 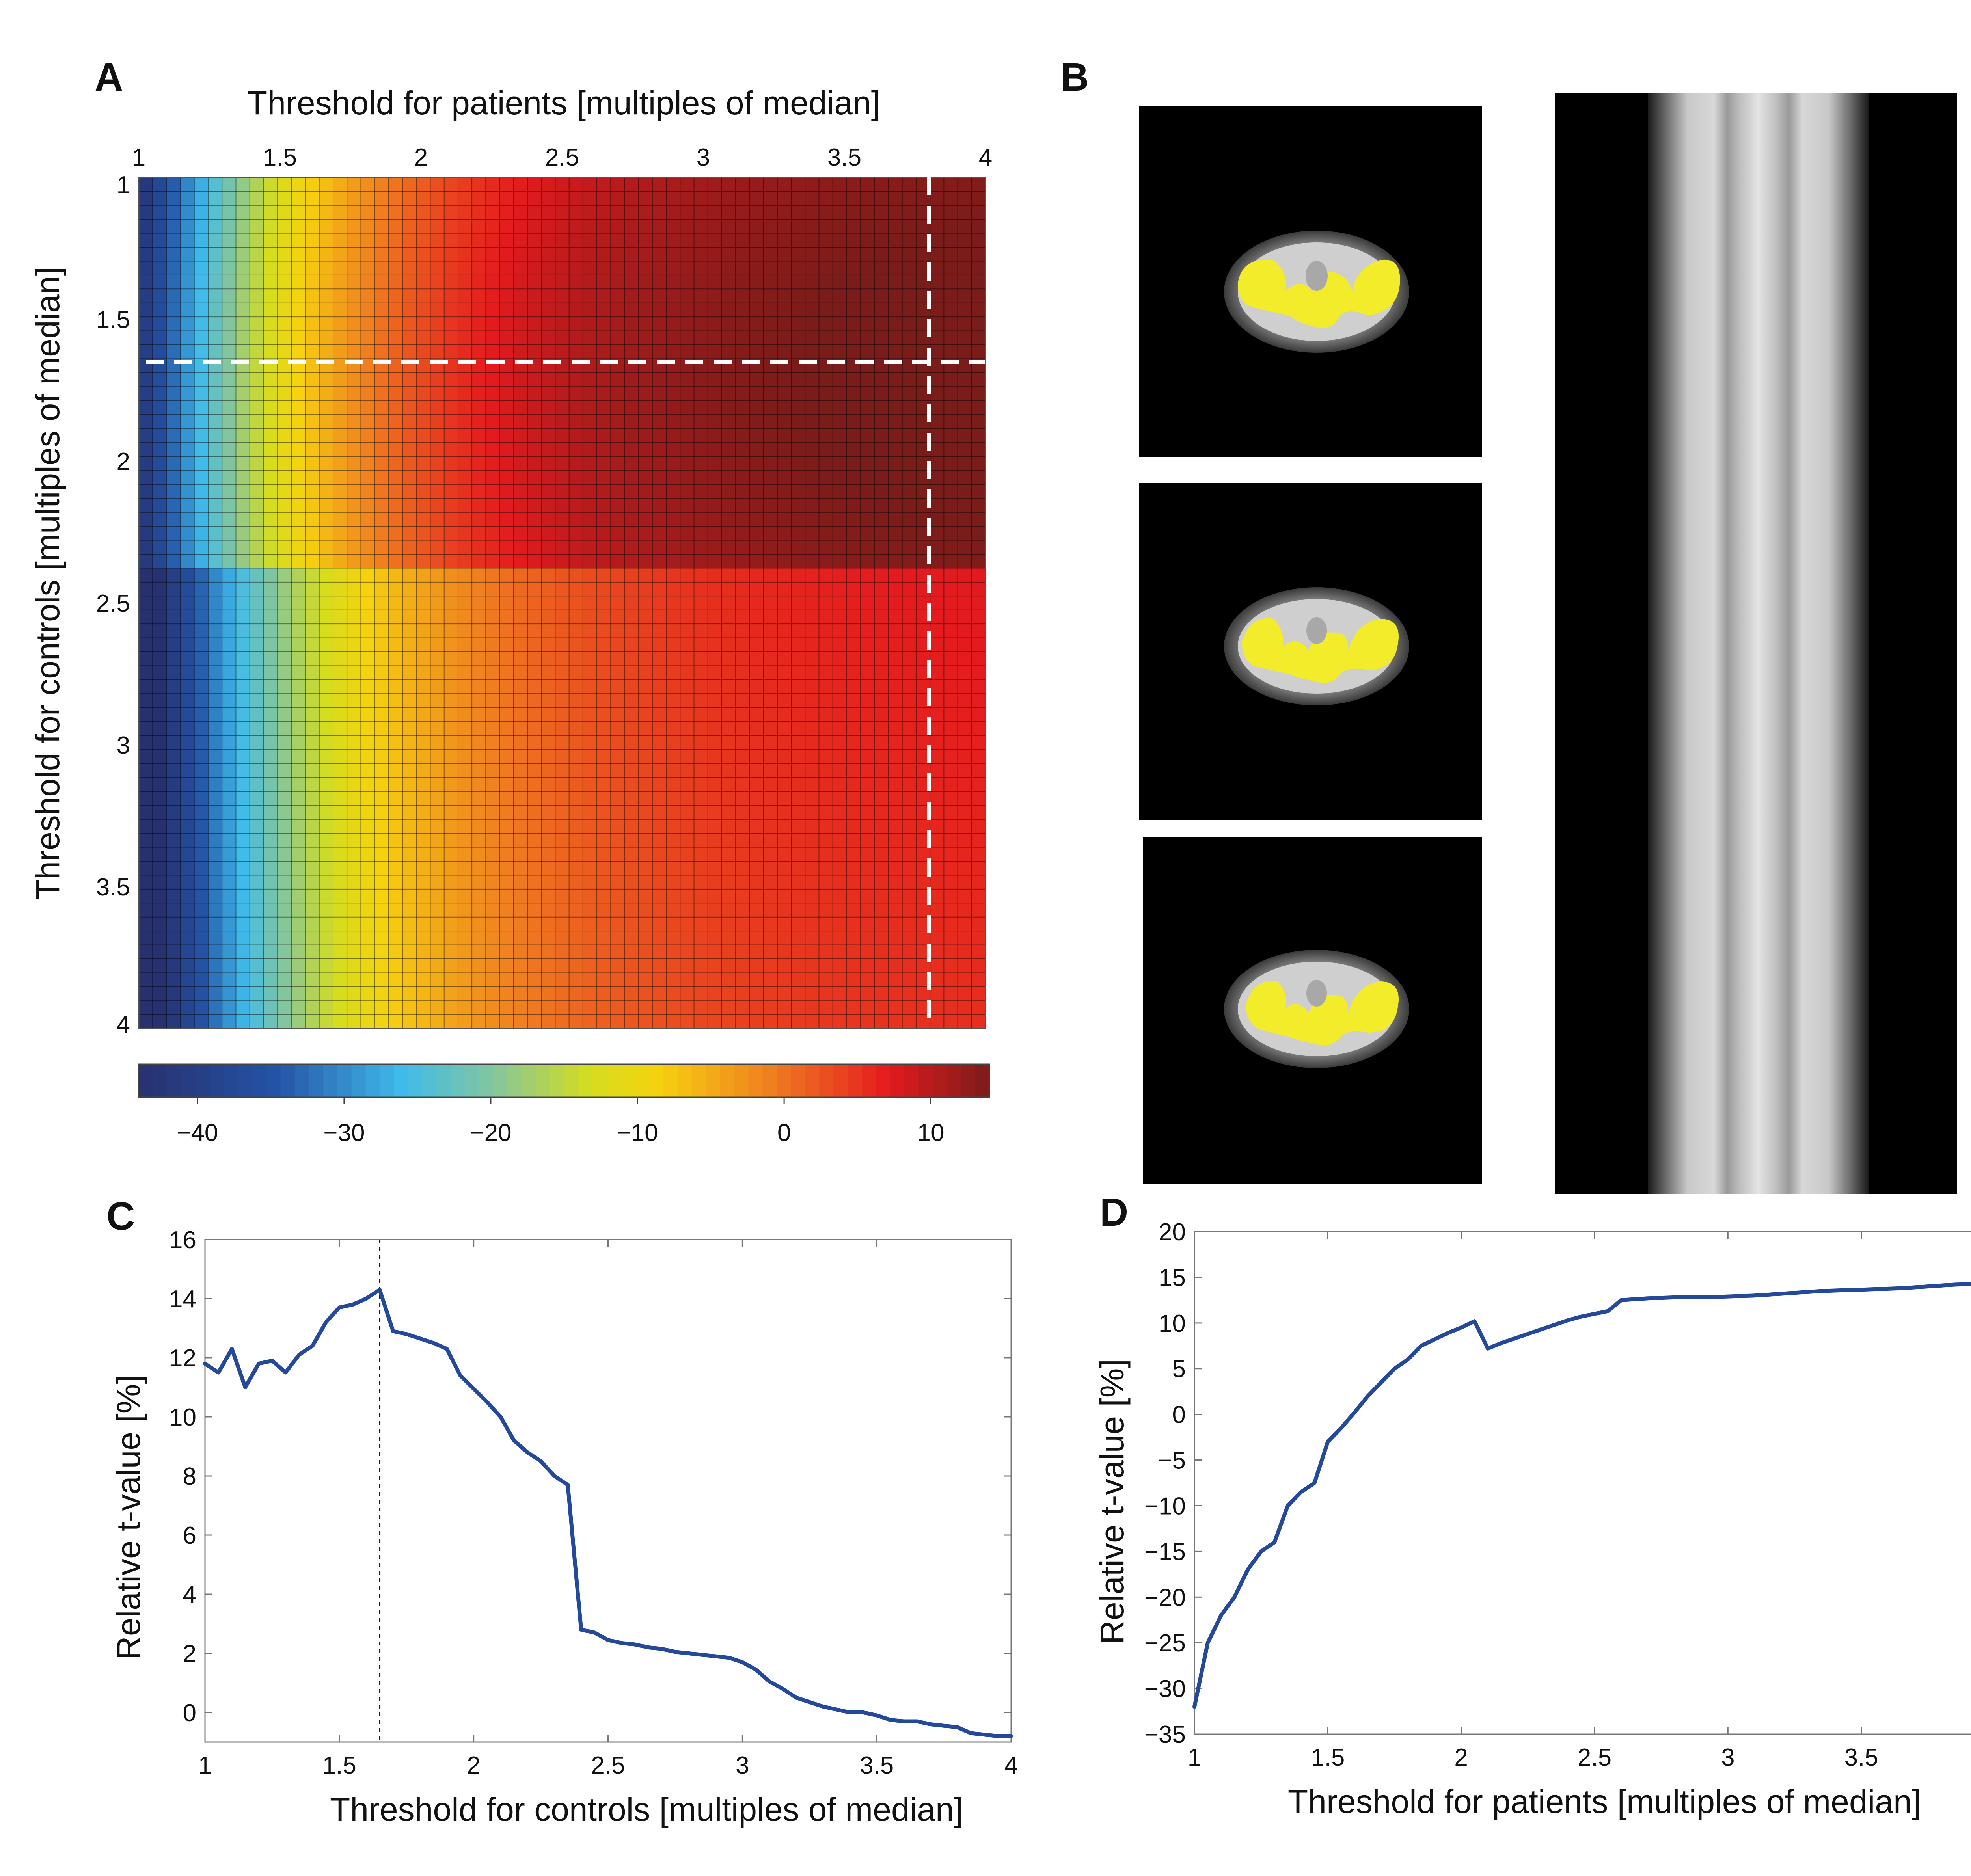 I want to click on heatmap-y-tick-label: 1, so click(x=123, y=185).